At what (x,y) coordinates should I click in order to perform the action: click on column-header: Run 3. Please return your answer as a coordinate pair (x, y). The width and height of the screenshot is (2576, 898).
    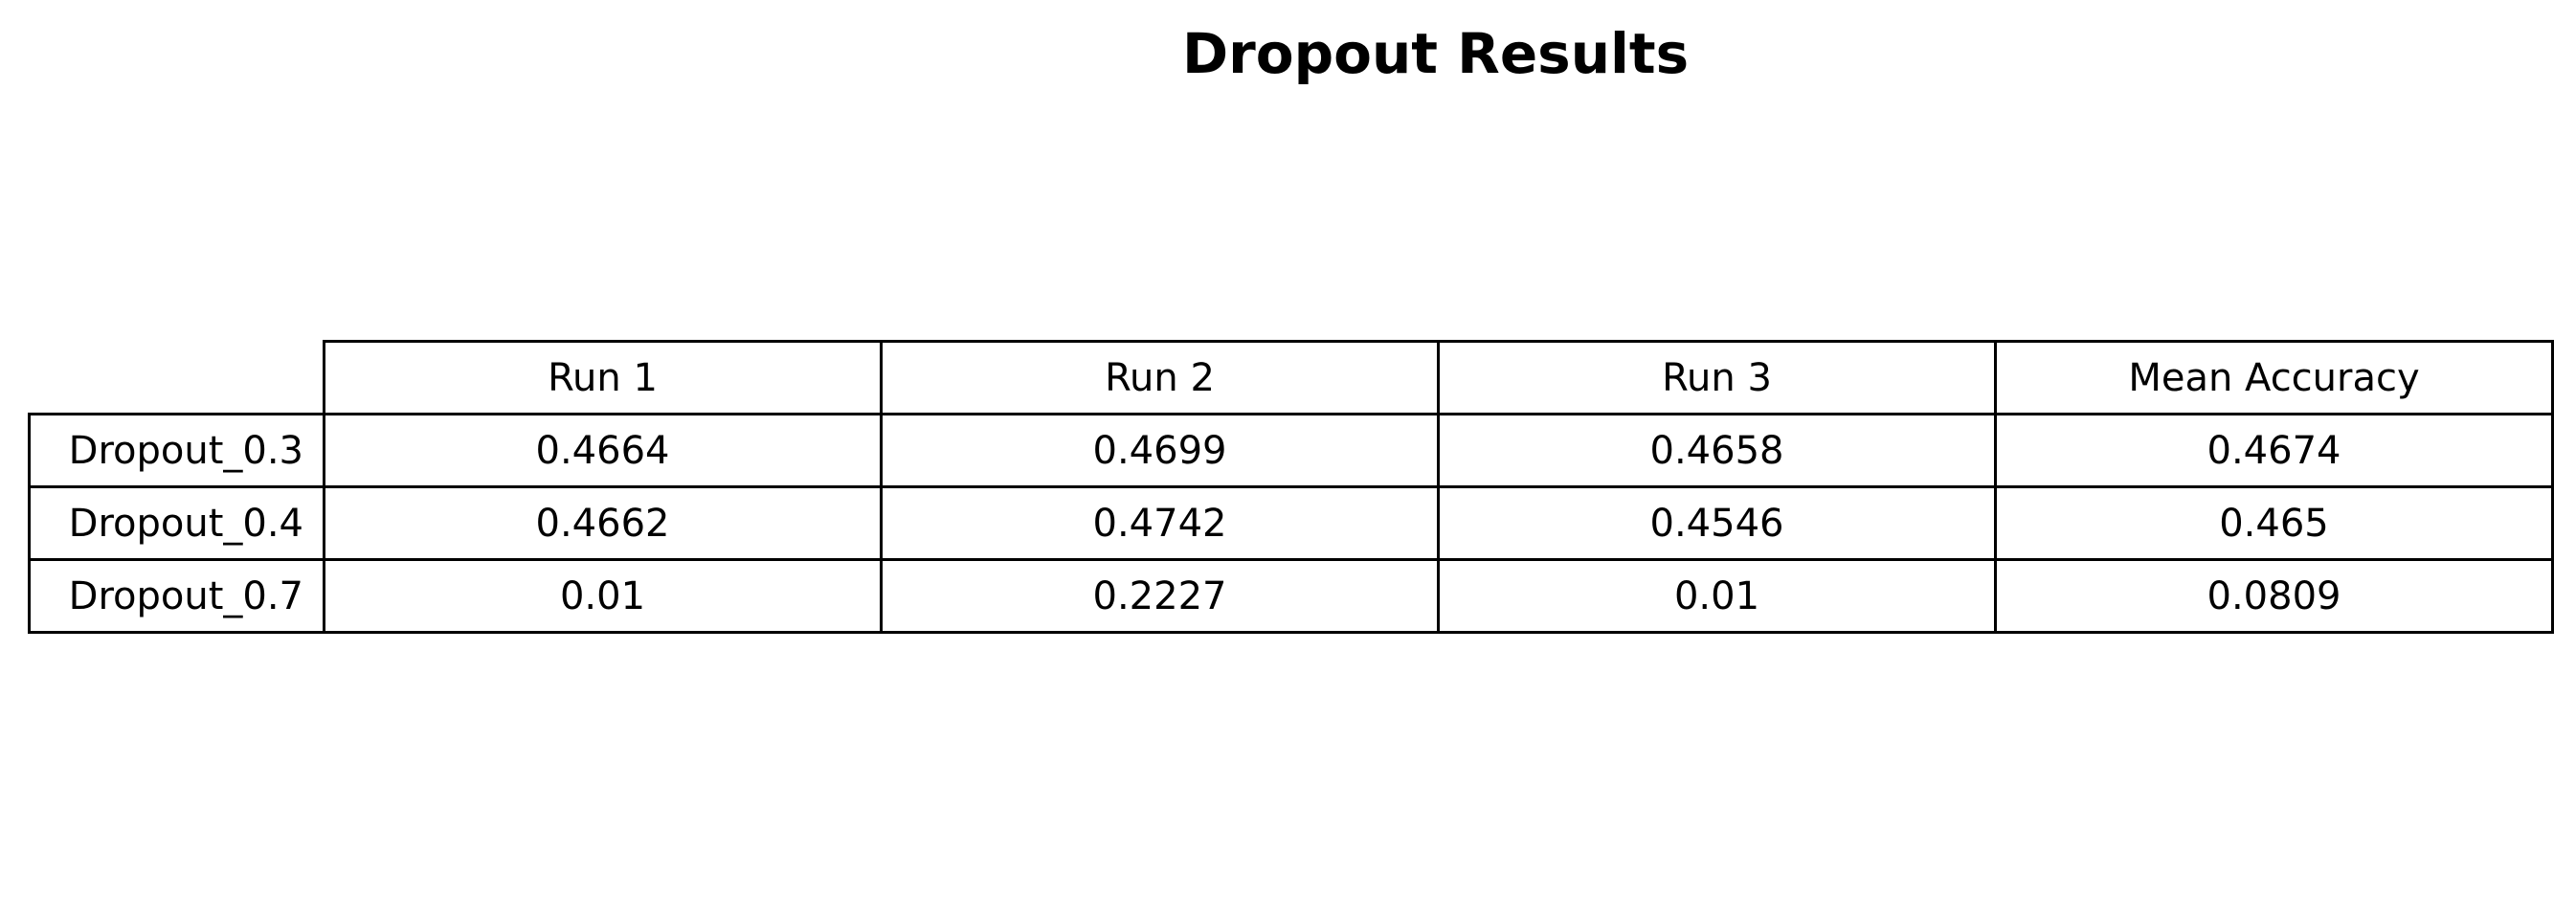
    Looking at the image, I should click on (1717, 378).